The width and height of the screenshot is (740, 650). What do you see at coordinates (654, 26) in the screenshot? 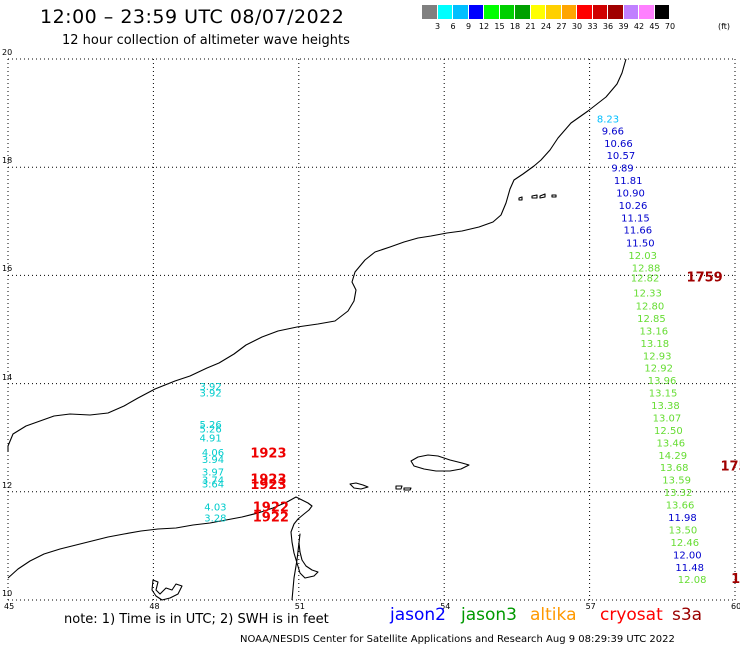
I see `legend-tick-label: 45` at bounding box center [654, 26].